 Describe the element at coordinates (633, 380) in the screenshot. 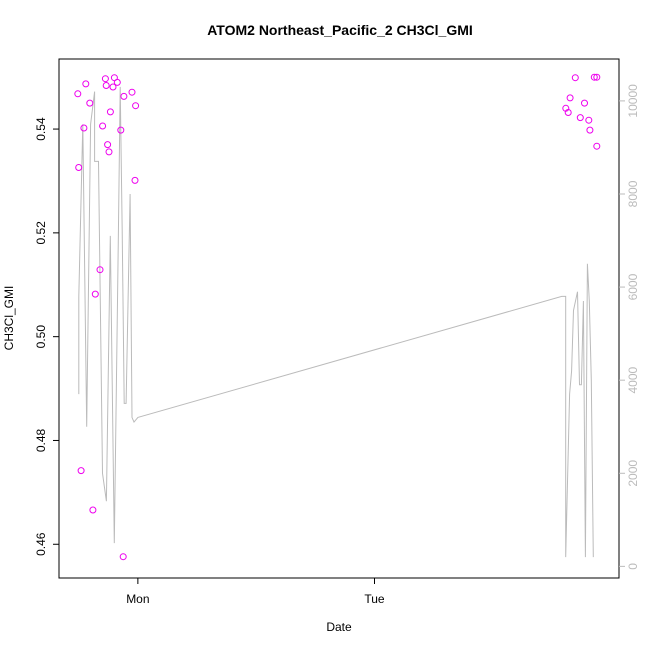

I see `y2-tick-label: 4000` at that location.